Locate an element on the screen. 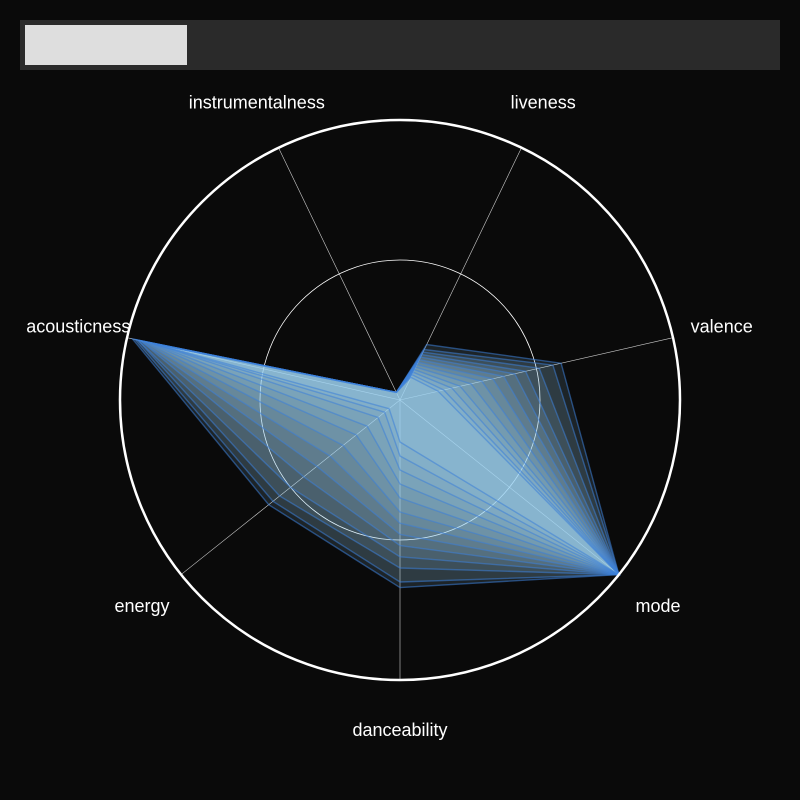 This screenshot has width=800, height=800. top-toolbar is located at coordinates (400, 45).